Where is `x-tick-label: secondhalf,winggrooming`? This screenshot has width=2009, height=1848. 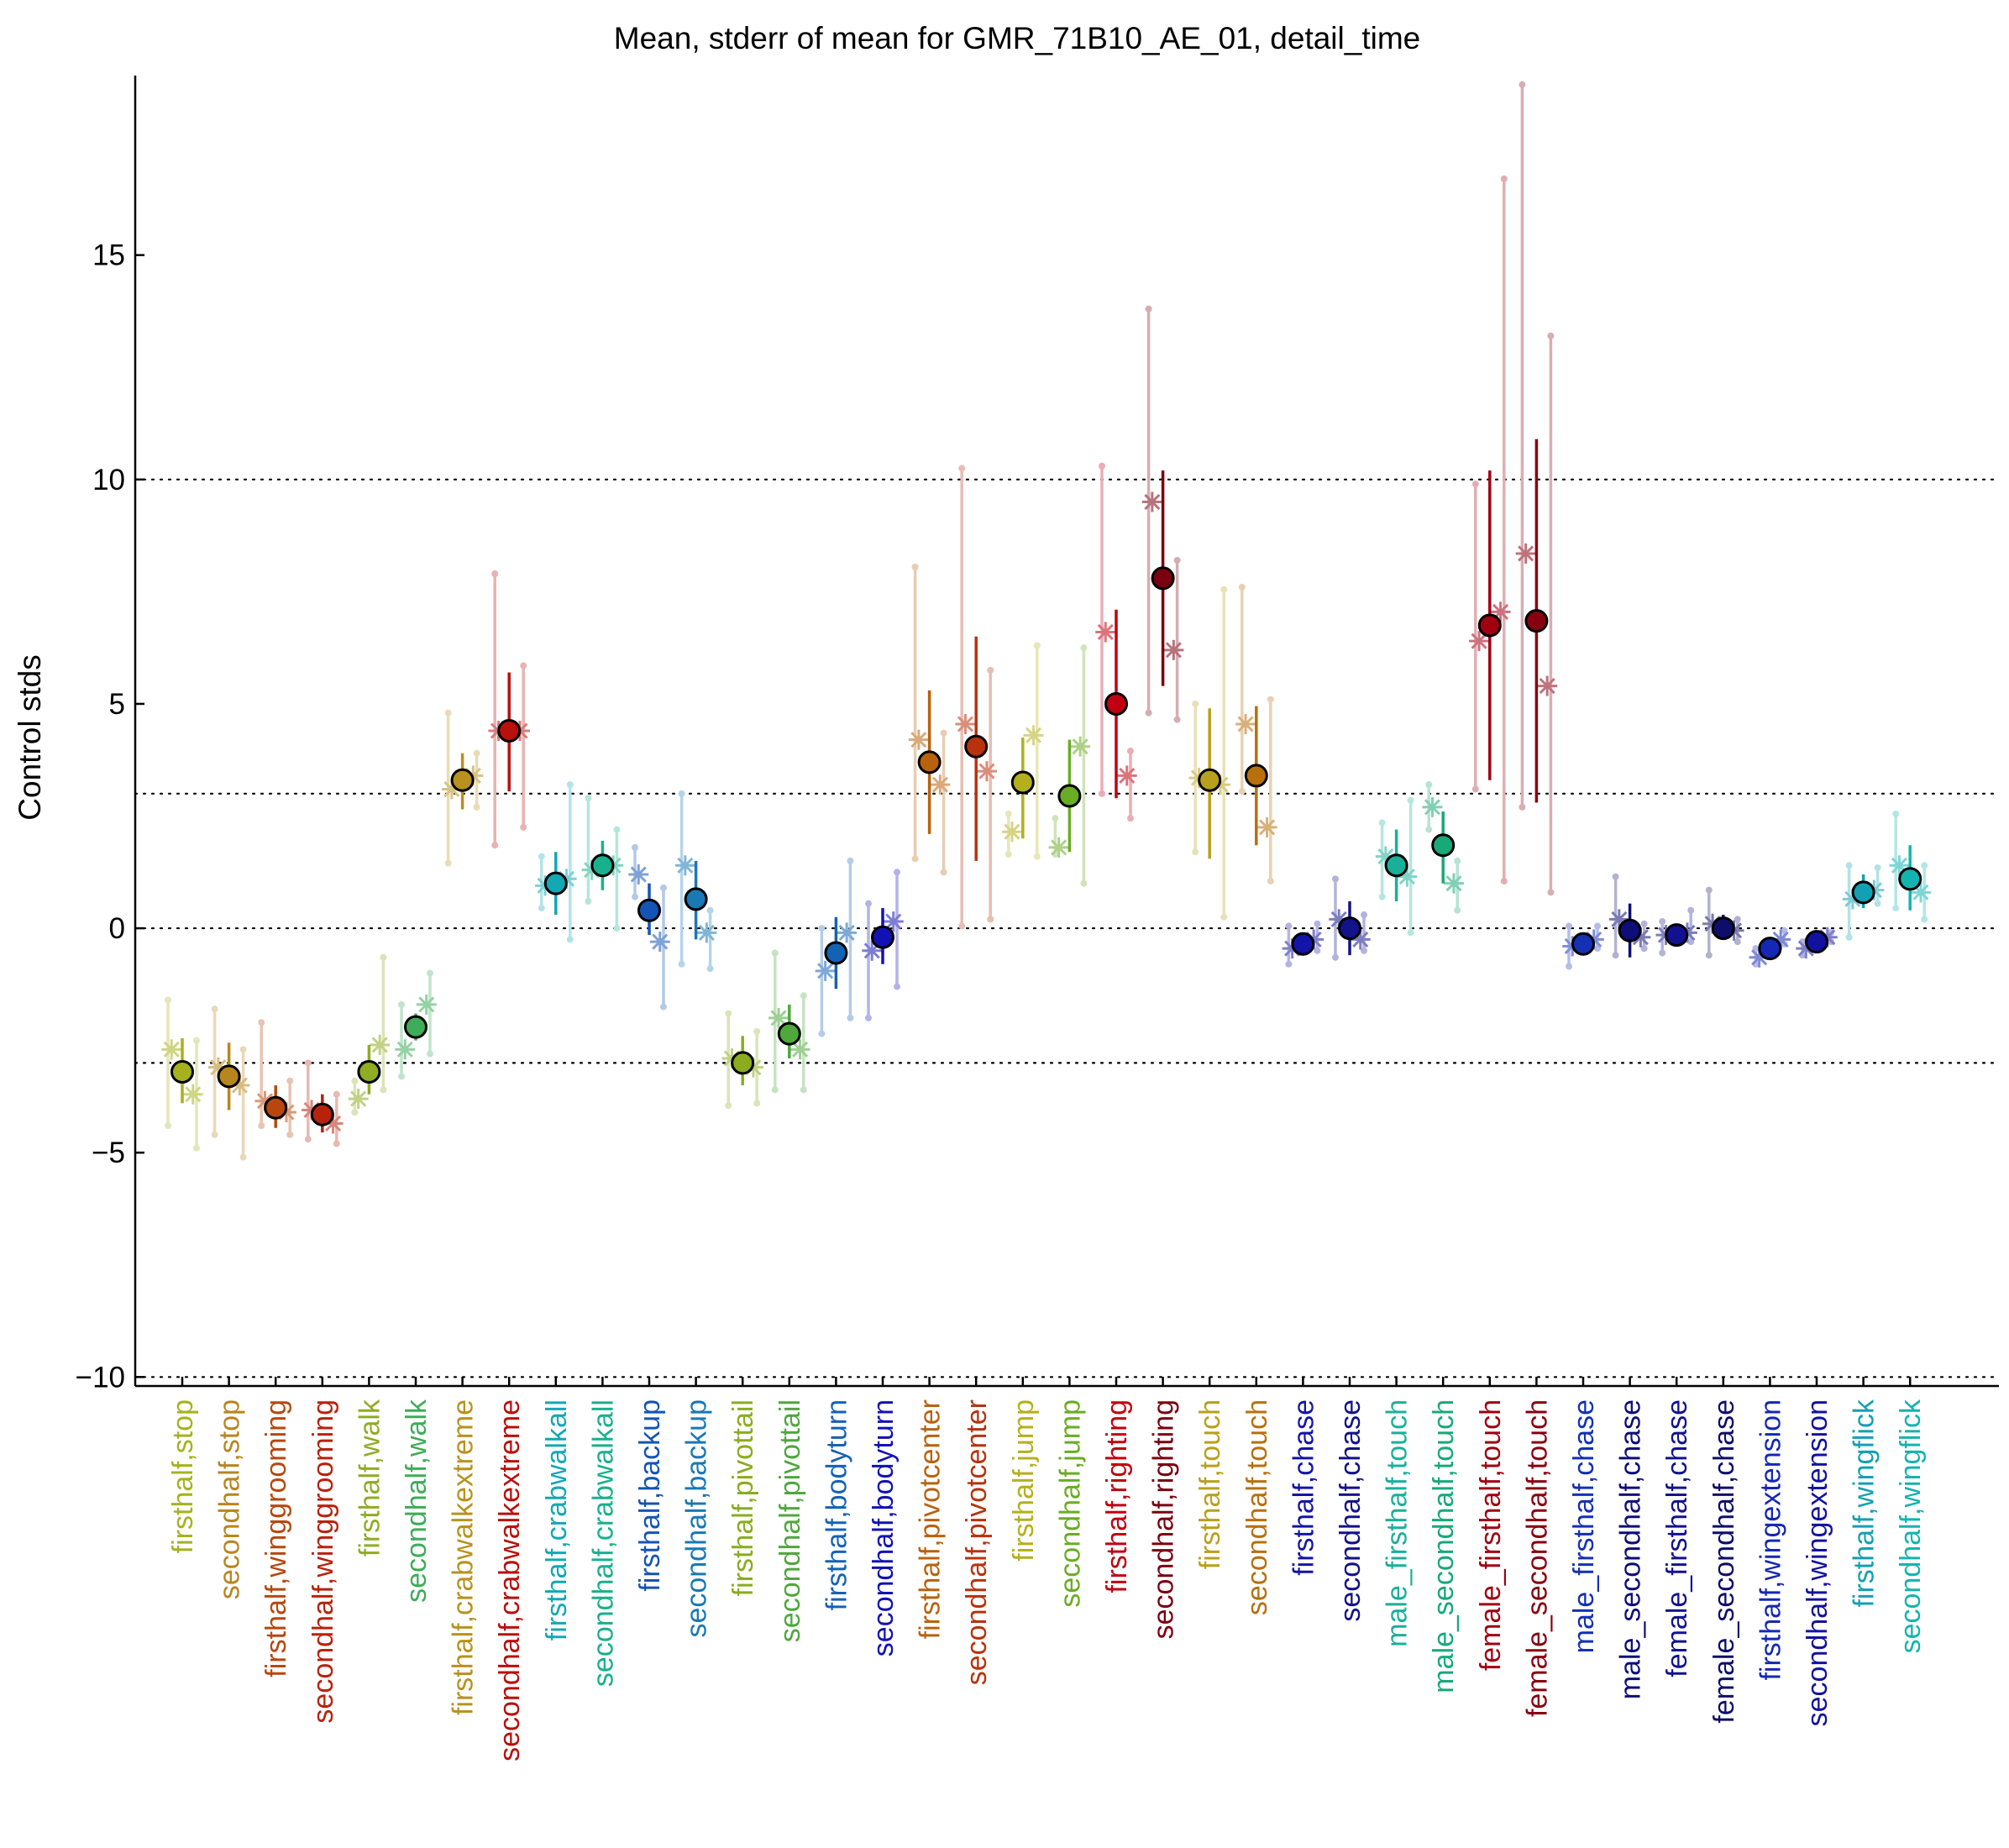
x-tick-label: secondhalf,winggrooming is located at coordinates (323, 1561).